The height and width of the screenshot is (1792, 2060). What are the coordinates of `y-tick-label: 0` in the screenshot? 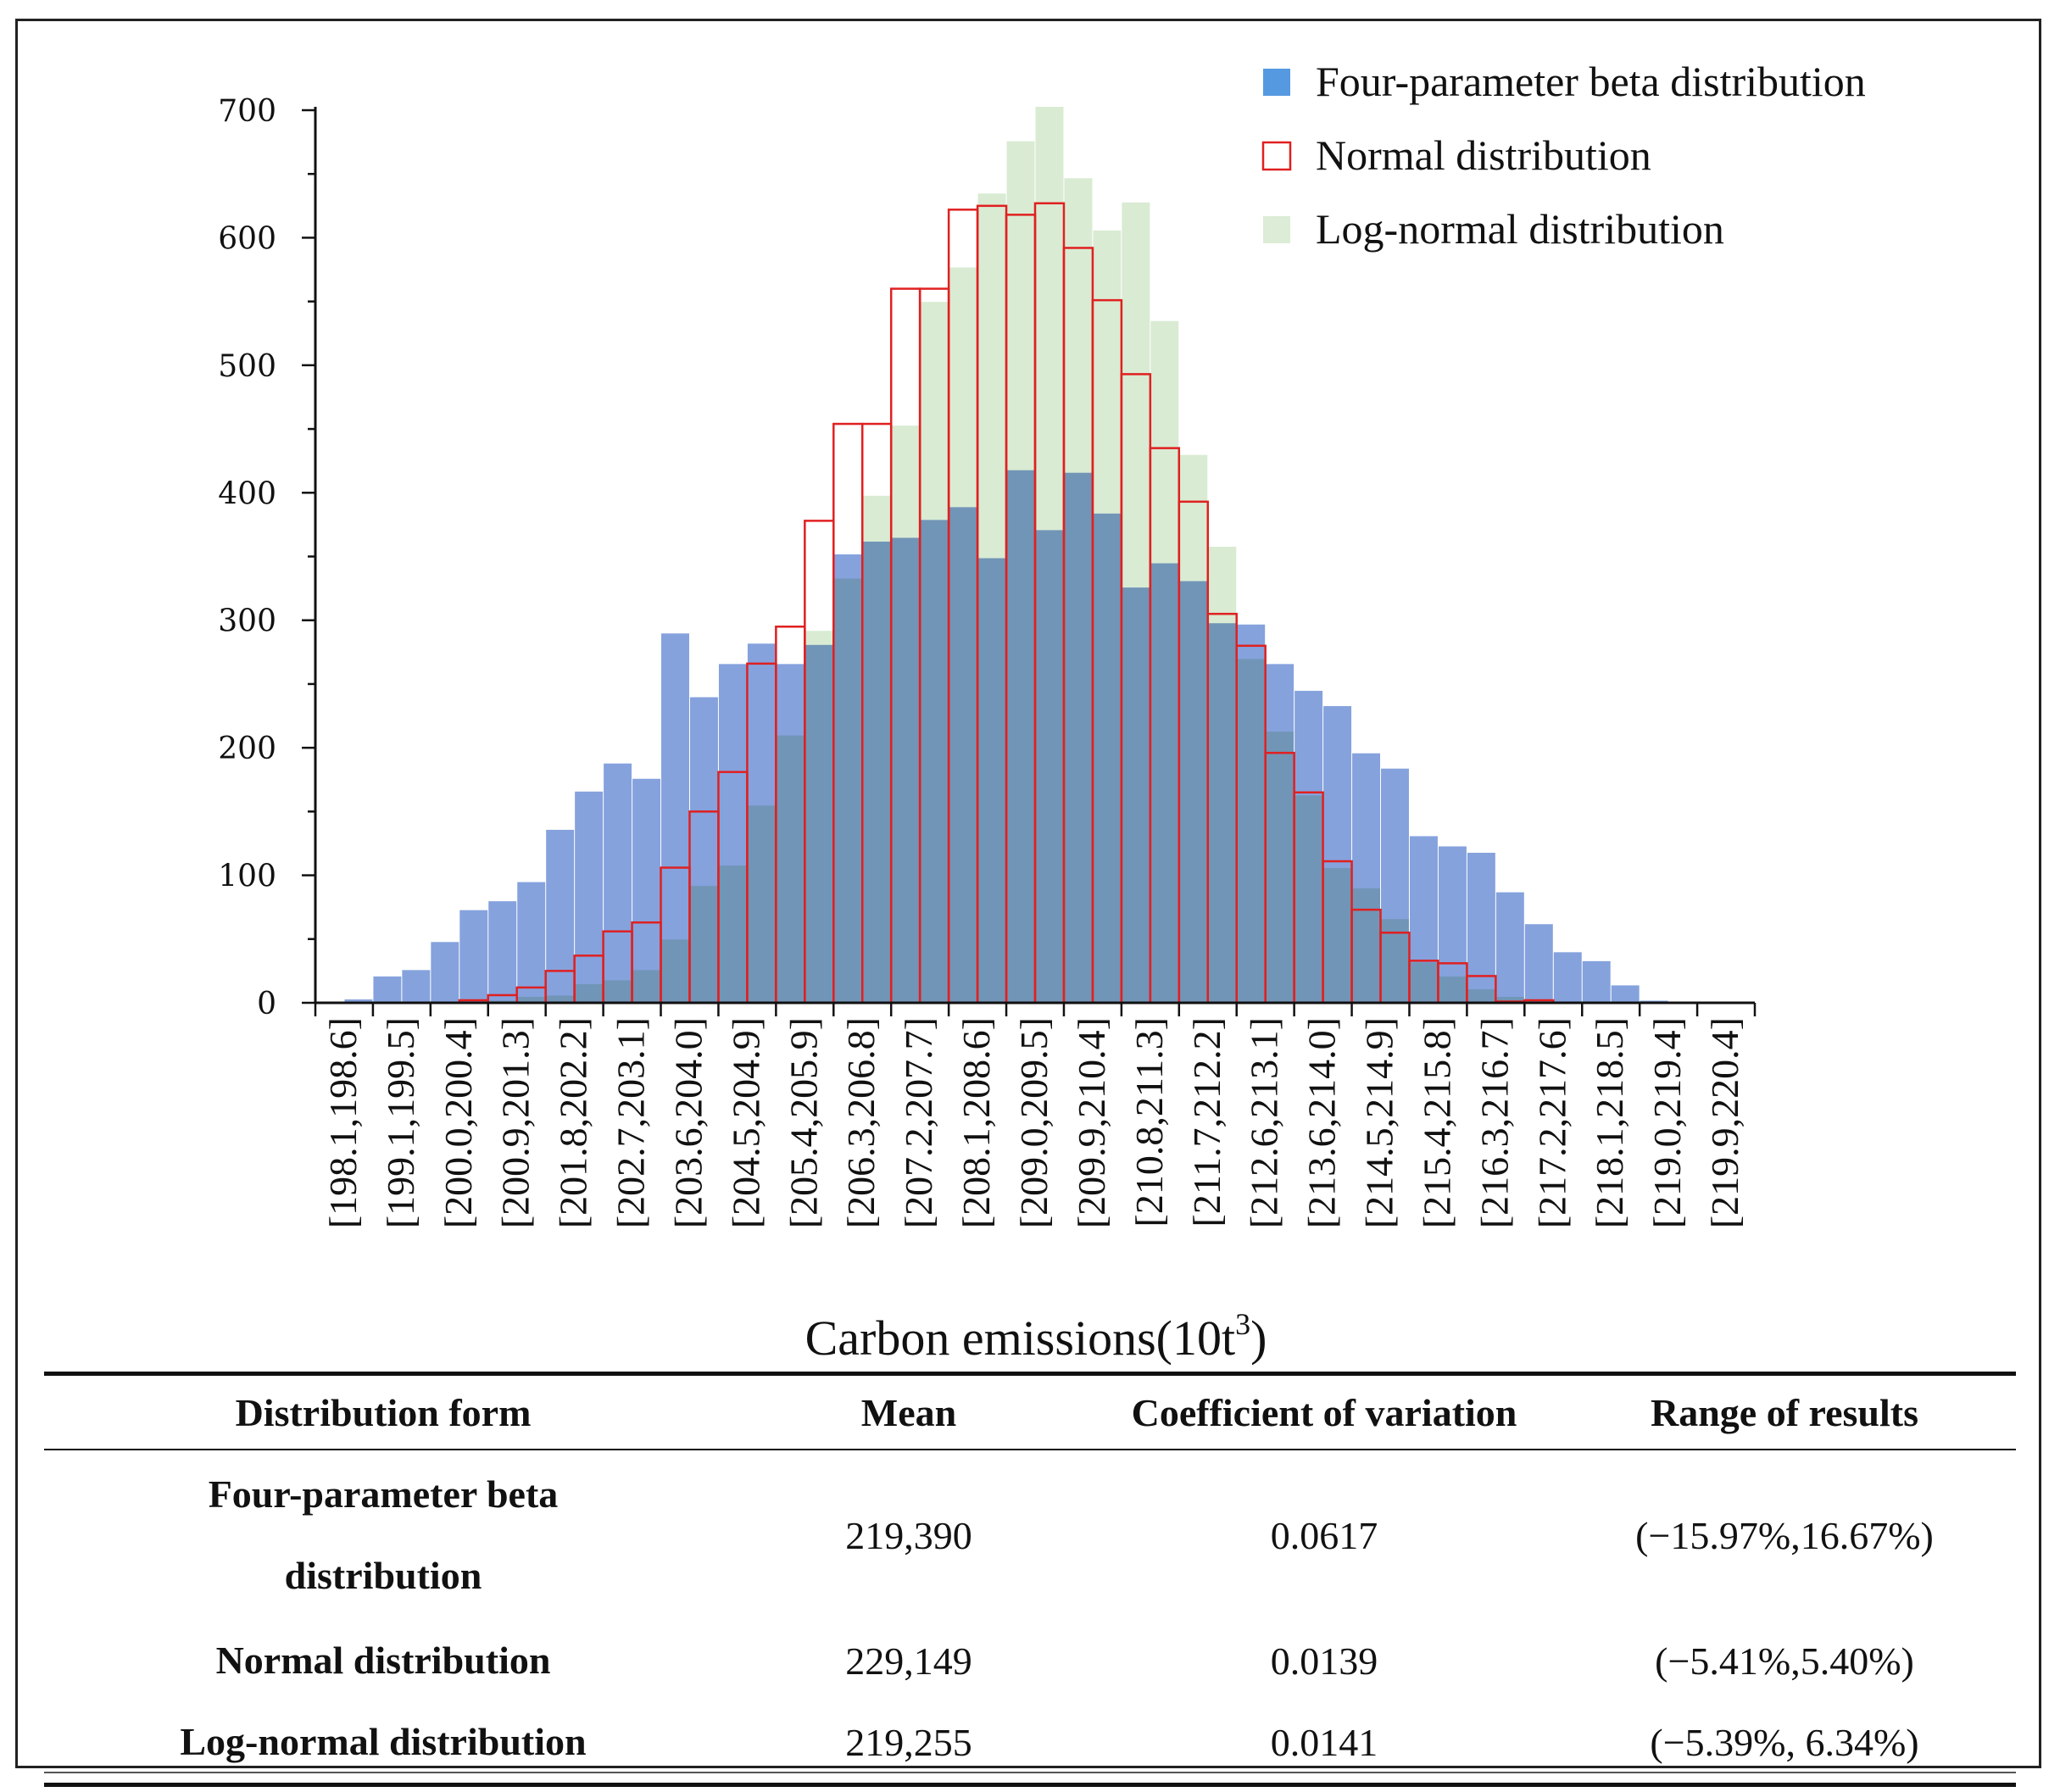 It's located at (266, 1004).